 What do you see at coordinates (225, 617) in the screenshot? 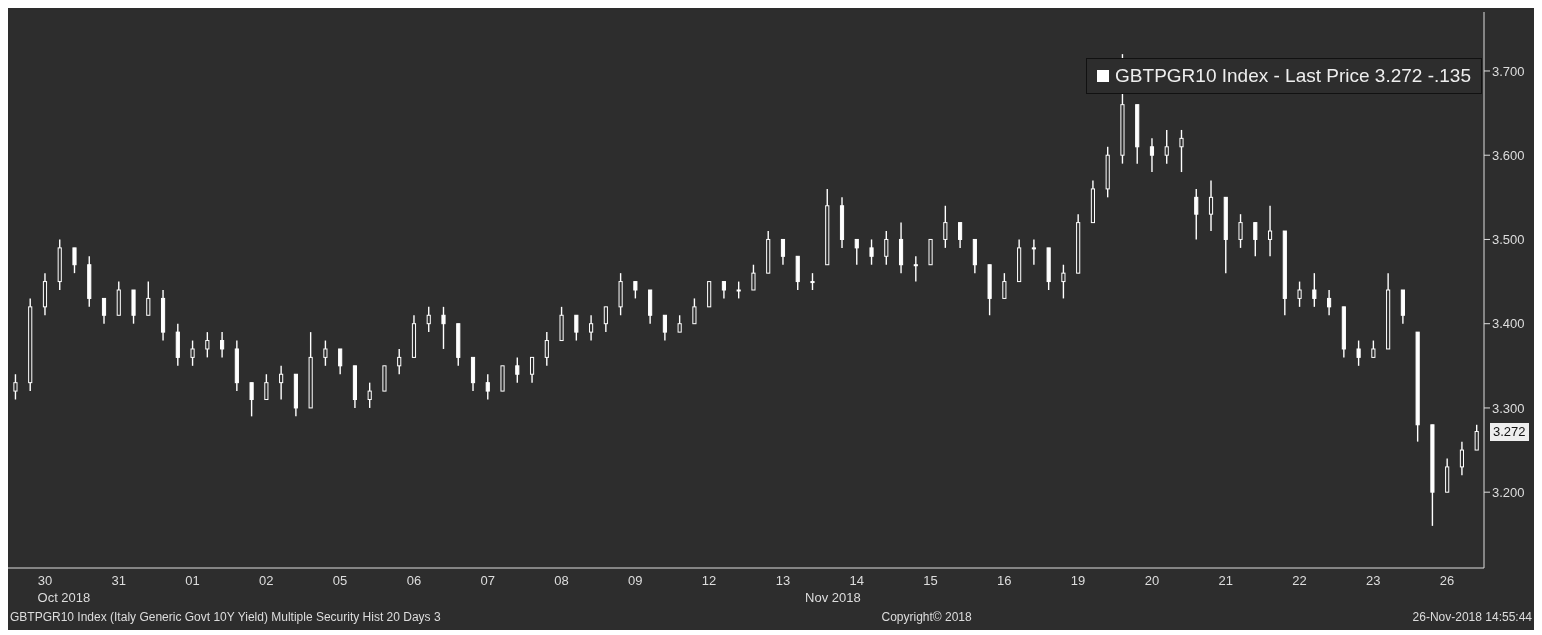
I see `text: GBTPGR10 Index (Italy Generic Govt 10Y Yield) Multiple Security Hist 20 Days 3` at bounding box center [225, 617].